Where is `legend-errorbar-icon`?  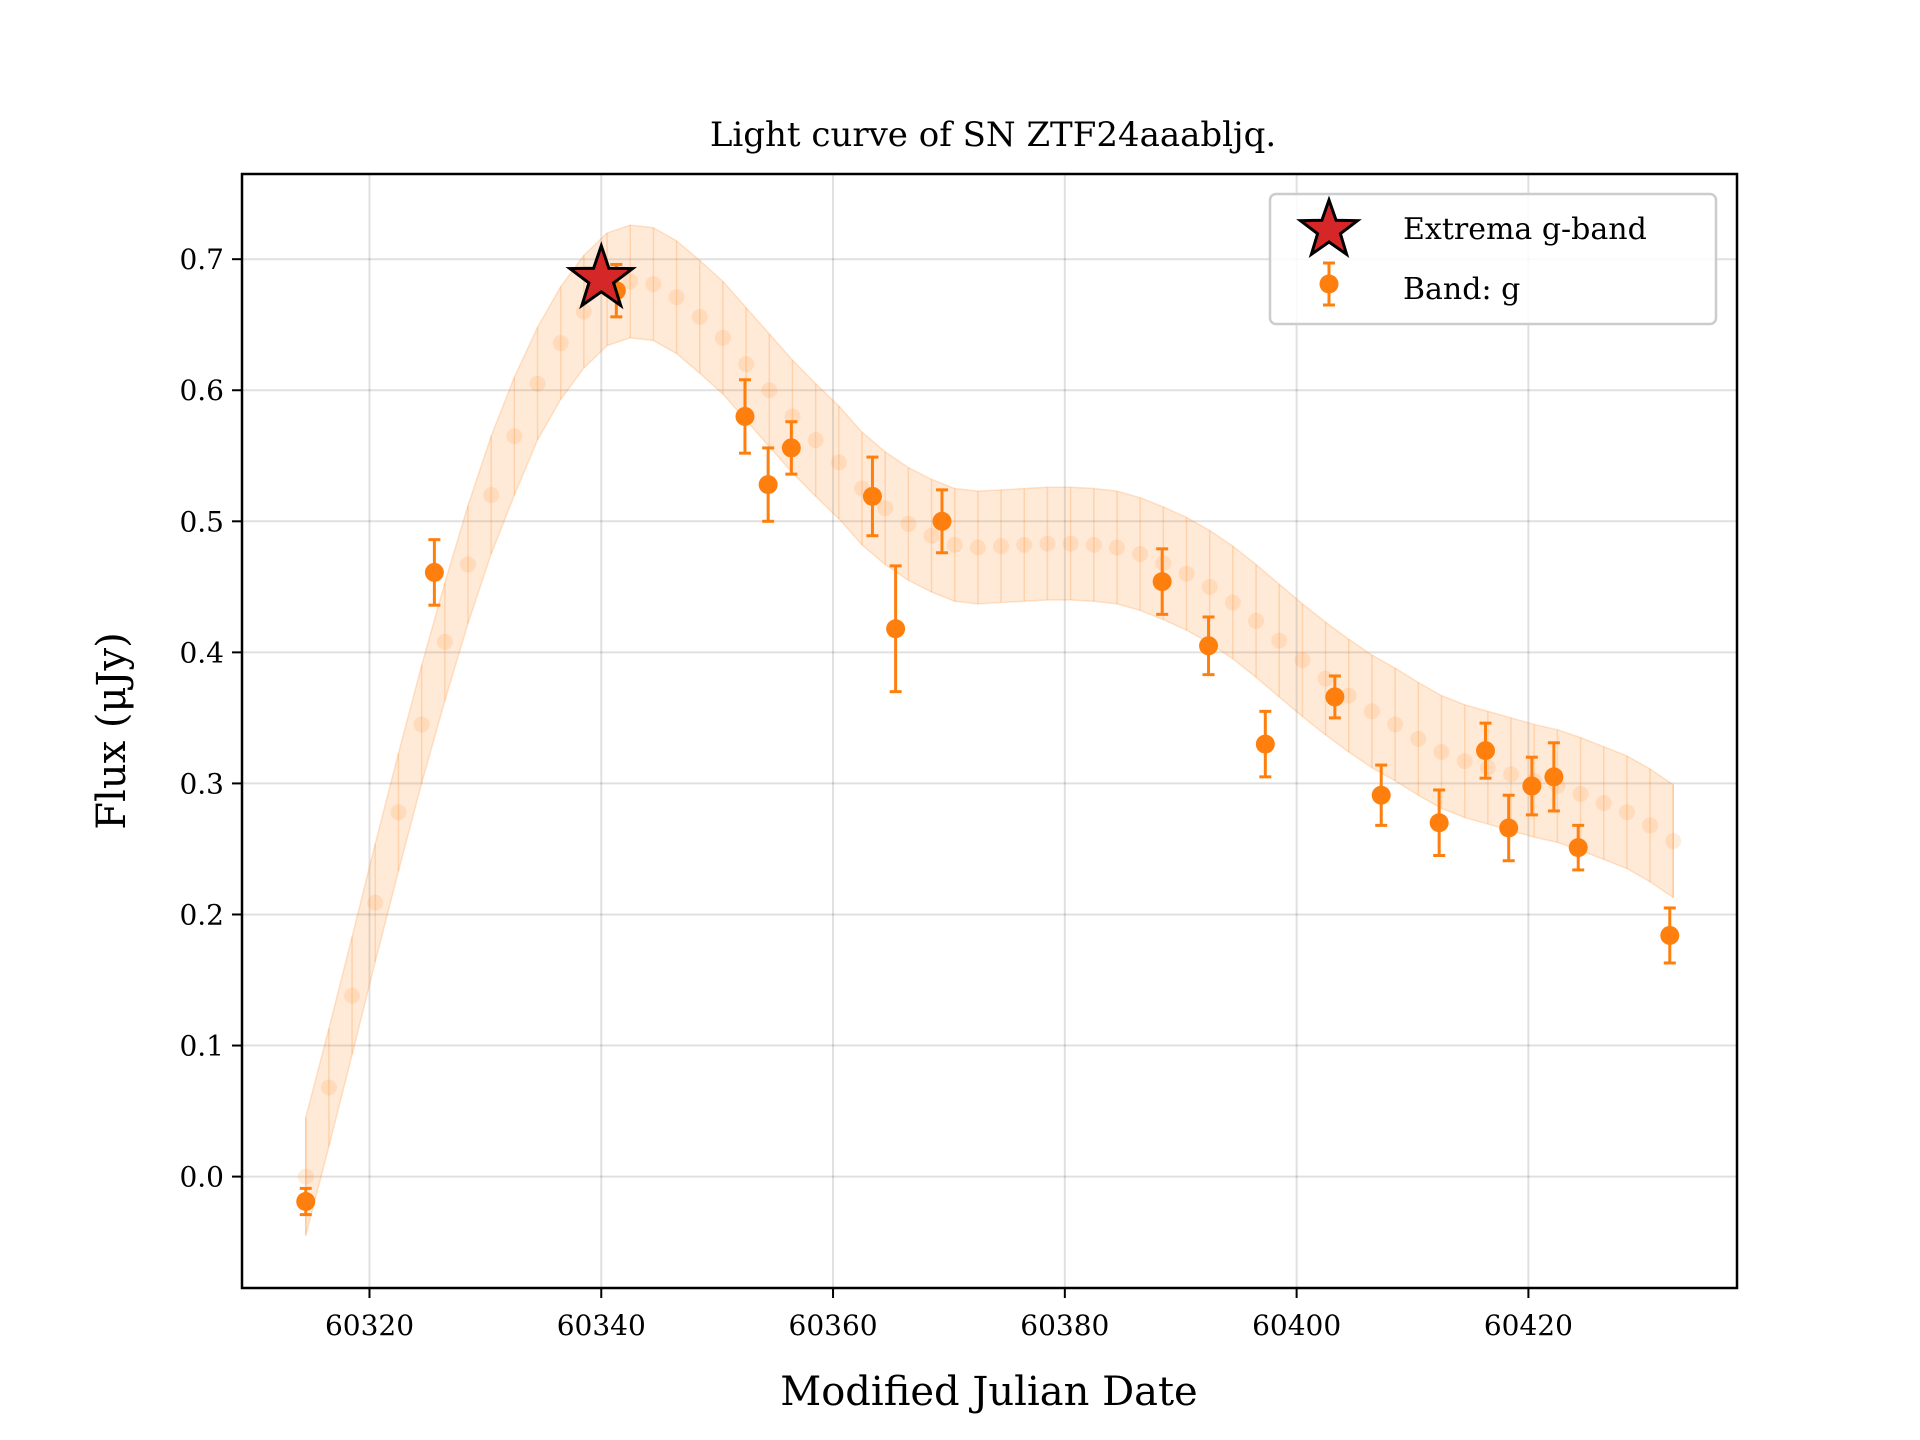
legend-errorbar-icon is located at coordinates (1329, 284).